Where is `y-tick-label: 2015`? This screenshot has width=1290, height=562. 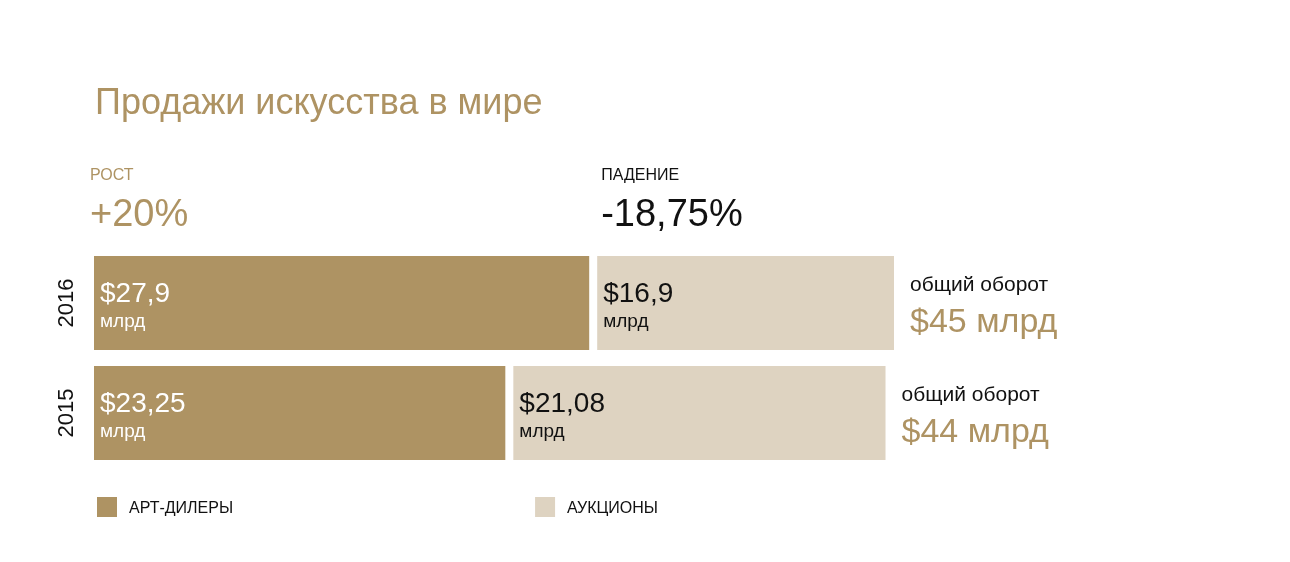 y-tick-label: 2015 is located at coordinates (65, 413).